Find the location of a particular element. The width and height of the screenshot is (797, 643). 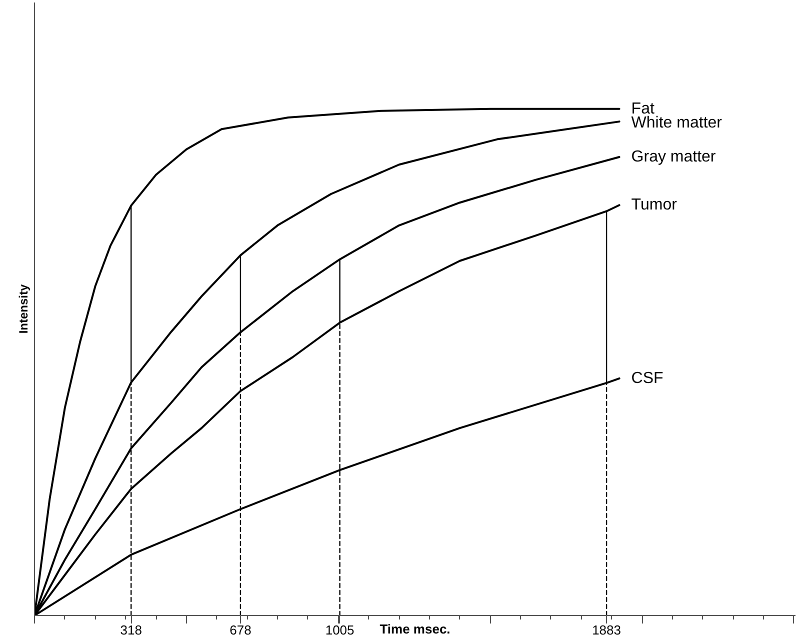

x-axis-title: Time msec. is located at coordinates (415, 629).